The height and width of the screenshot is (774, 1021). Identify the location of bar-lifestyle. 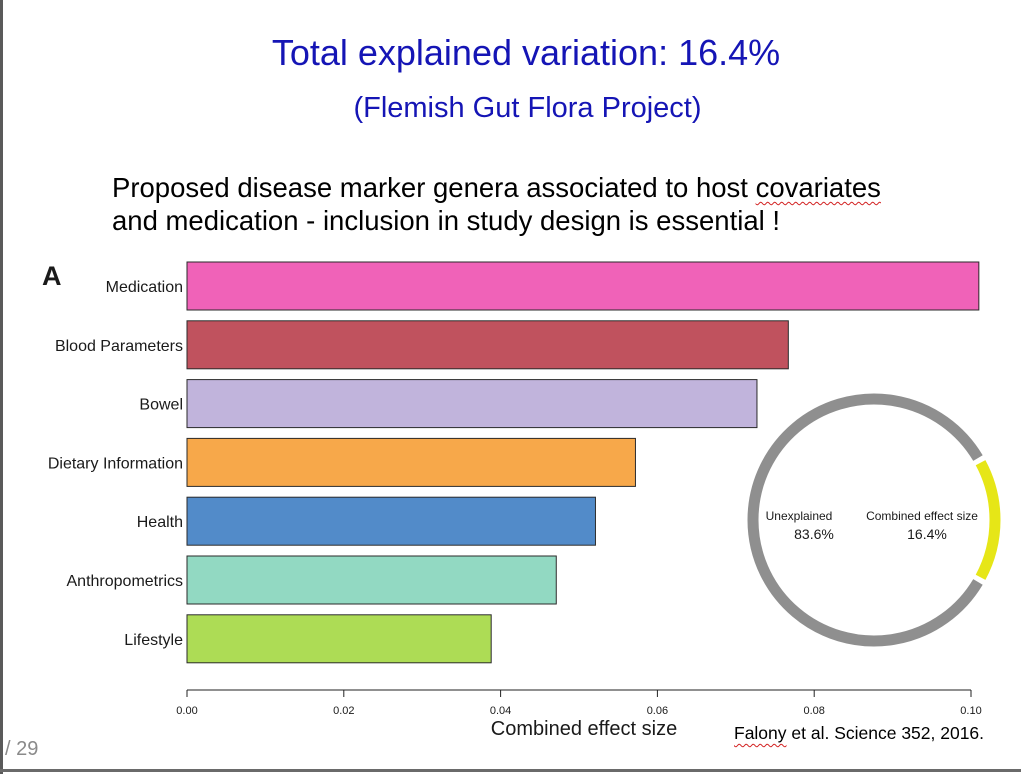
(339, 639).